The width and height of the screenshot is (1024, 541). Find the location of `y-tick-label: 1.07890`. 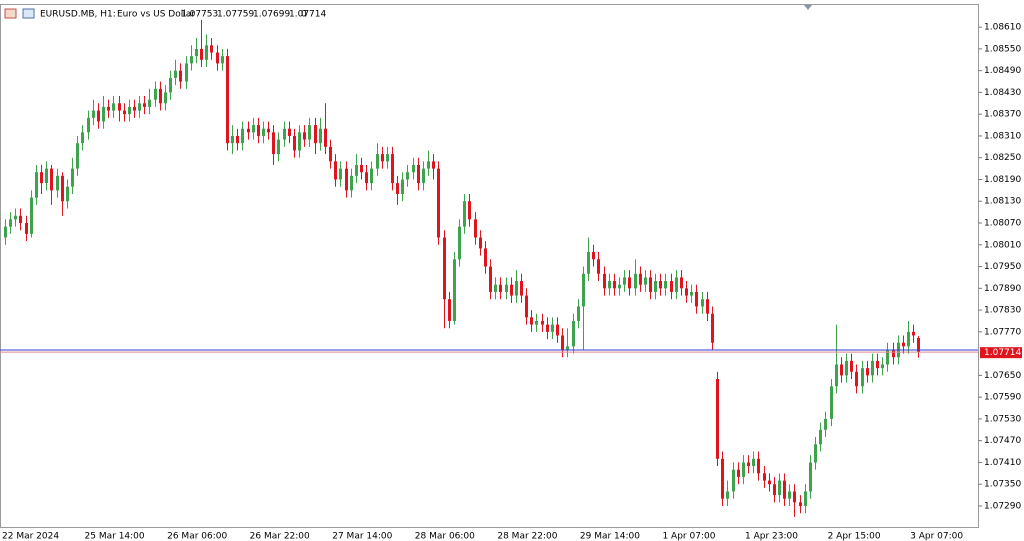

y-tick-label: 1.07890 is located at coordinates (1002, 289).